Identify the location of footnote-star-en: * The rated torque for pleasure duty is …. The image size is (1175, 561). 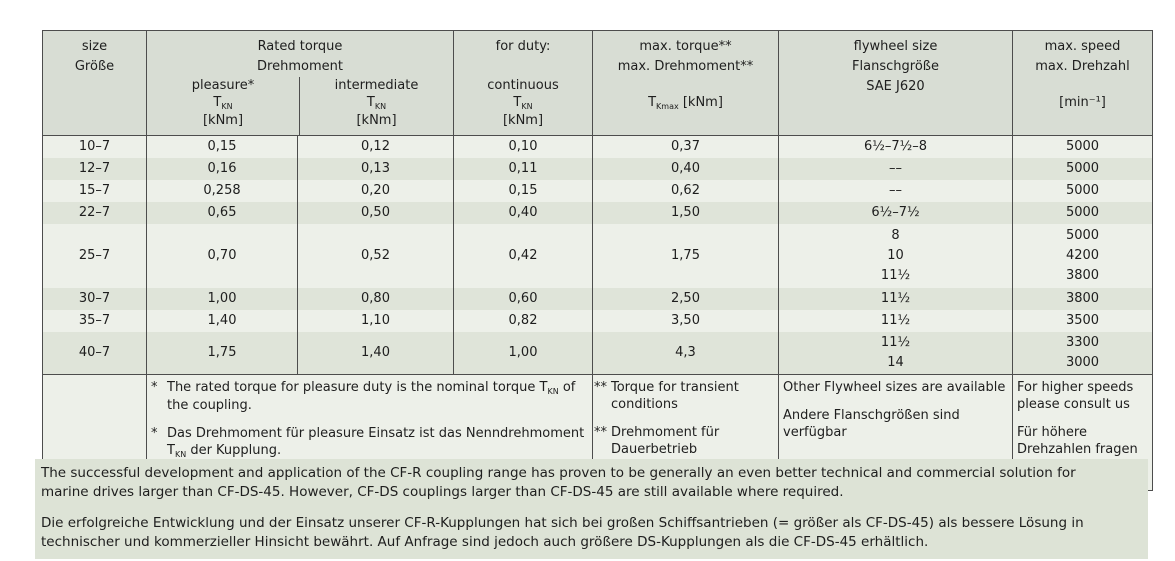
(369, 396).